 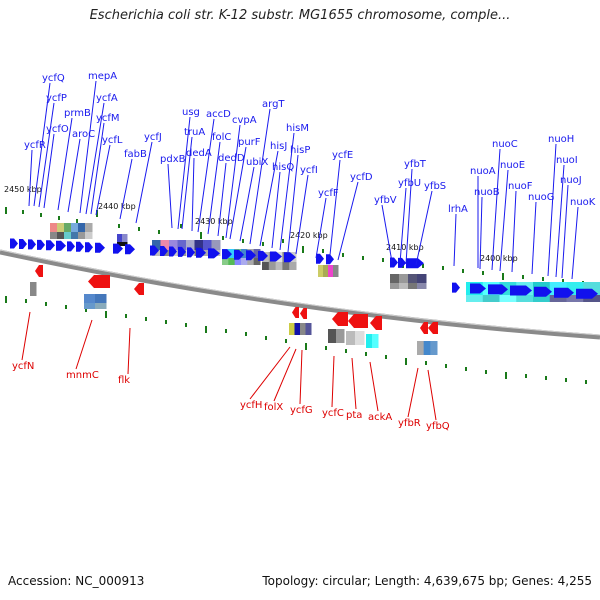 What do you see at coordinates (107, 98) in the screenshot?
I see `forward-gene-label: ycfA` at bounding box center [107, 98].